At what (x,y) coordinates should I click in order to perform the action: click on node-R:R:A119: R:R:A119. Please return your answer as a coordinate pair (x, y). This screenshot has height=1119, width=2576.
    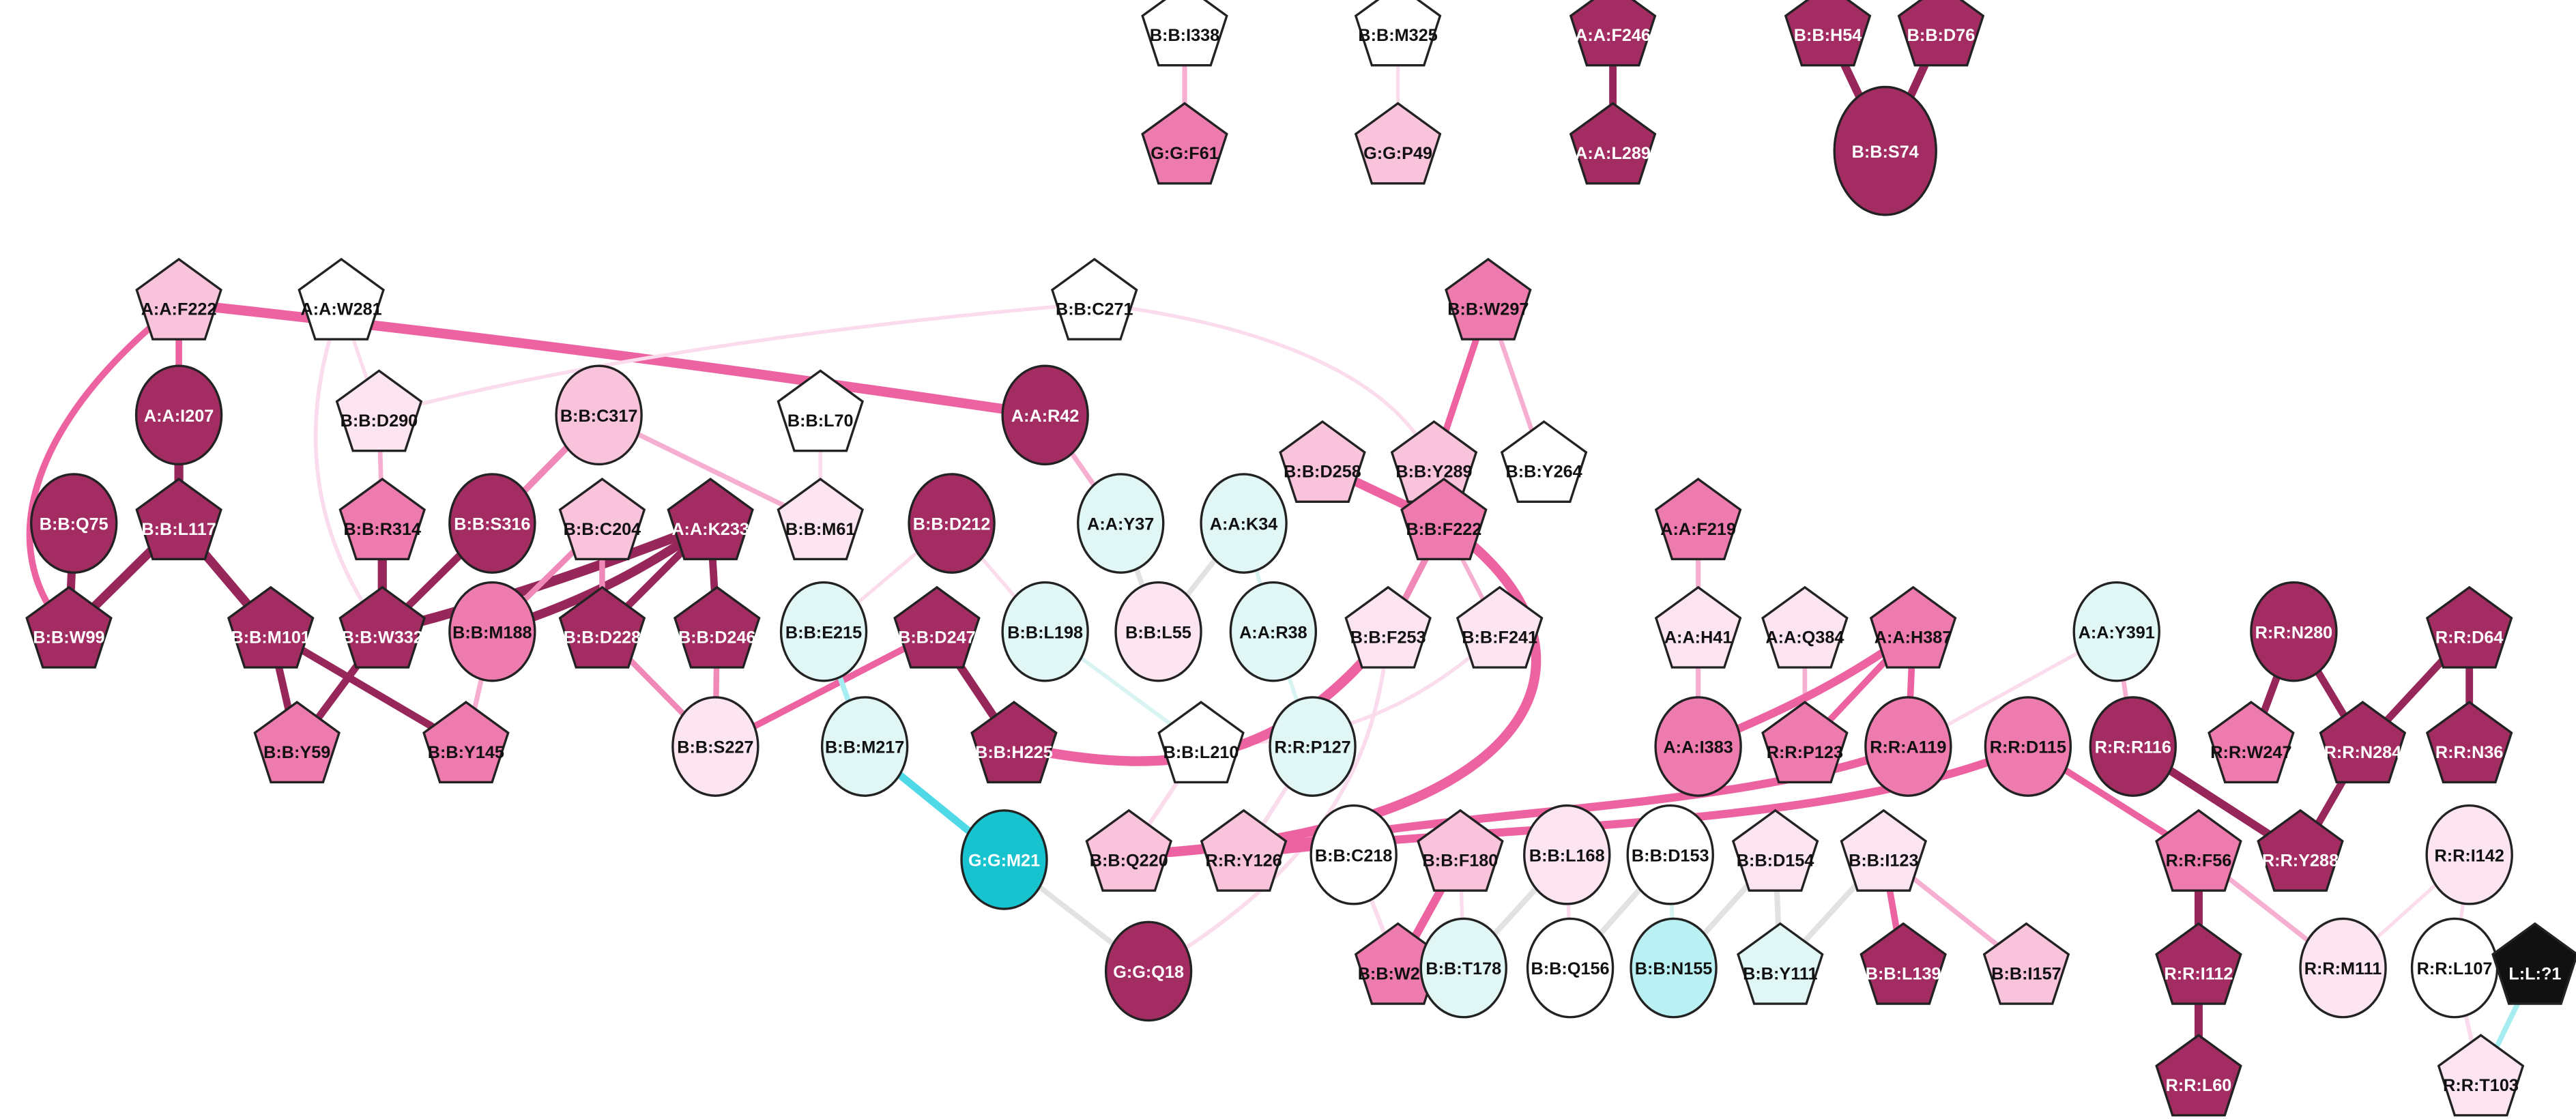
    Looking at the image, I should click on (1908, 746).